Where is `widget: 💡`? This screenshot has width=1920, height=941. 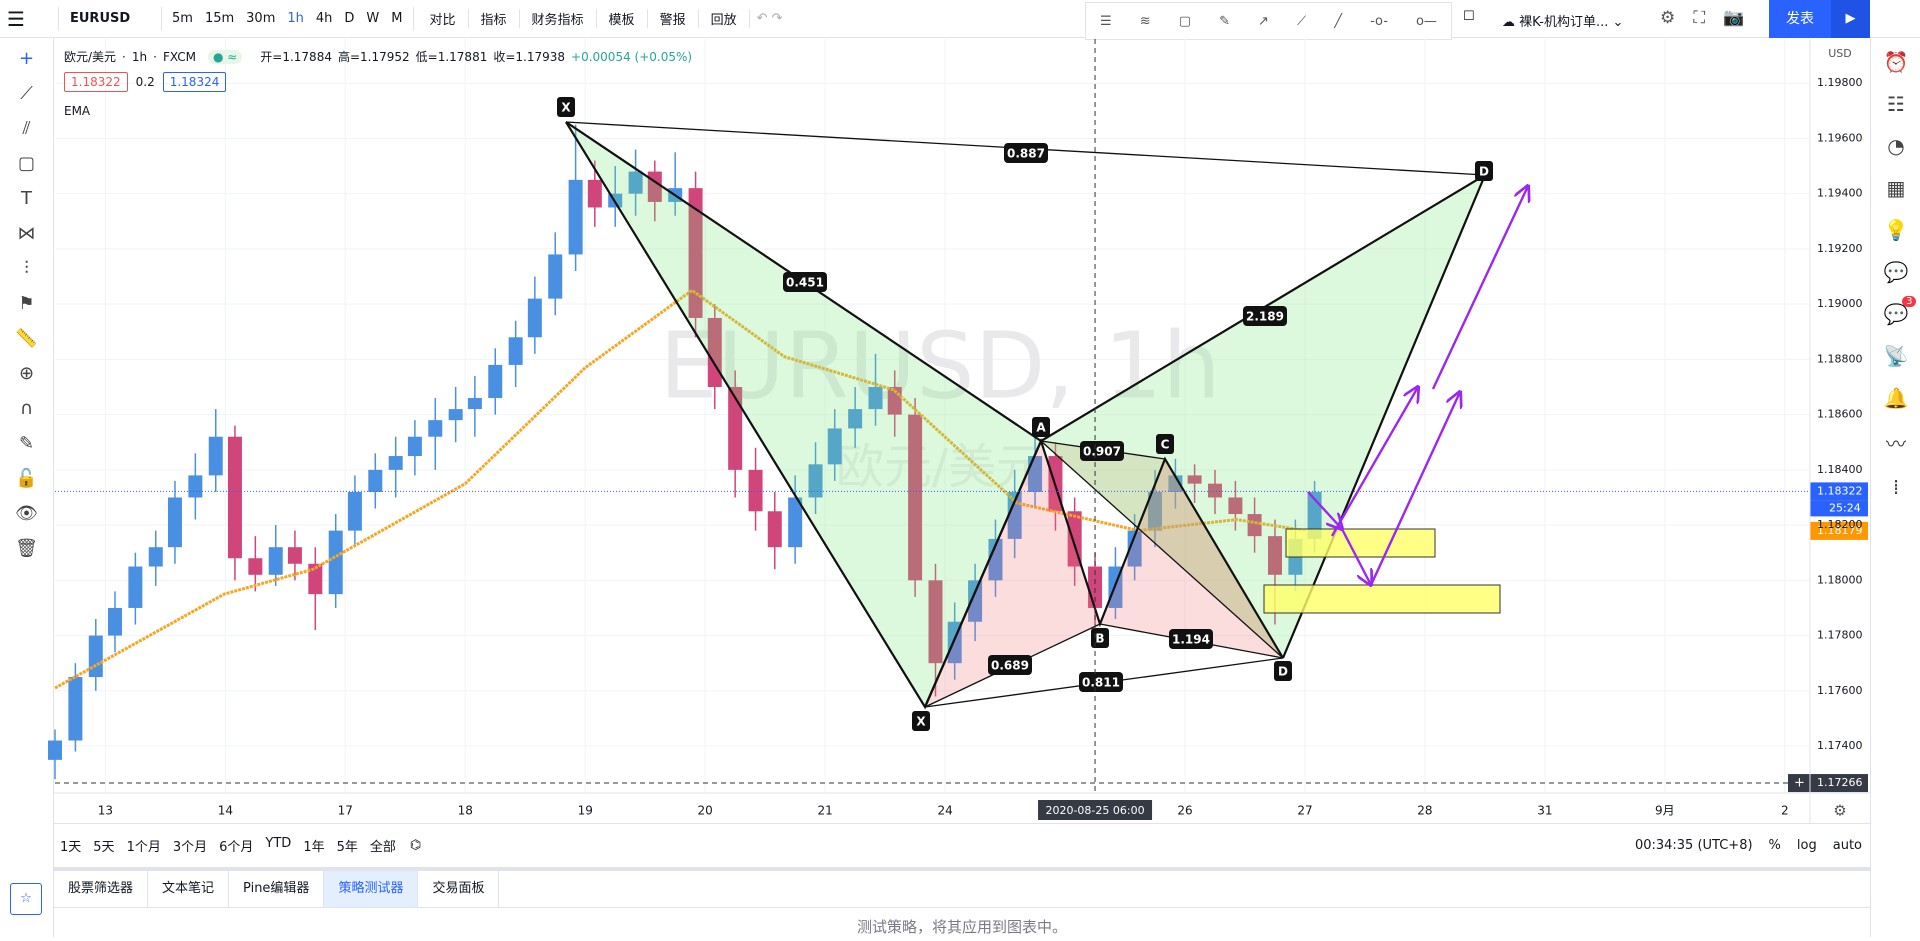
widget: 💡 is located at coordinates (1896, 230).